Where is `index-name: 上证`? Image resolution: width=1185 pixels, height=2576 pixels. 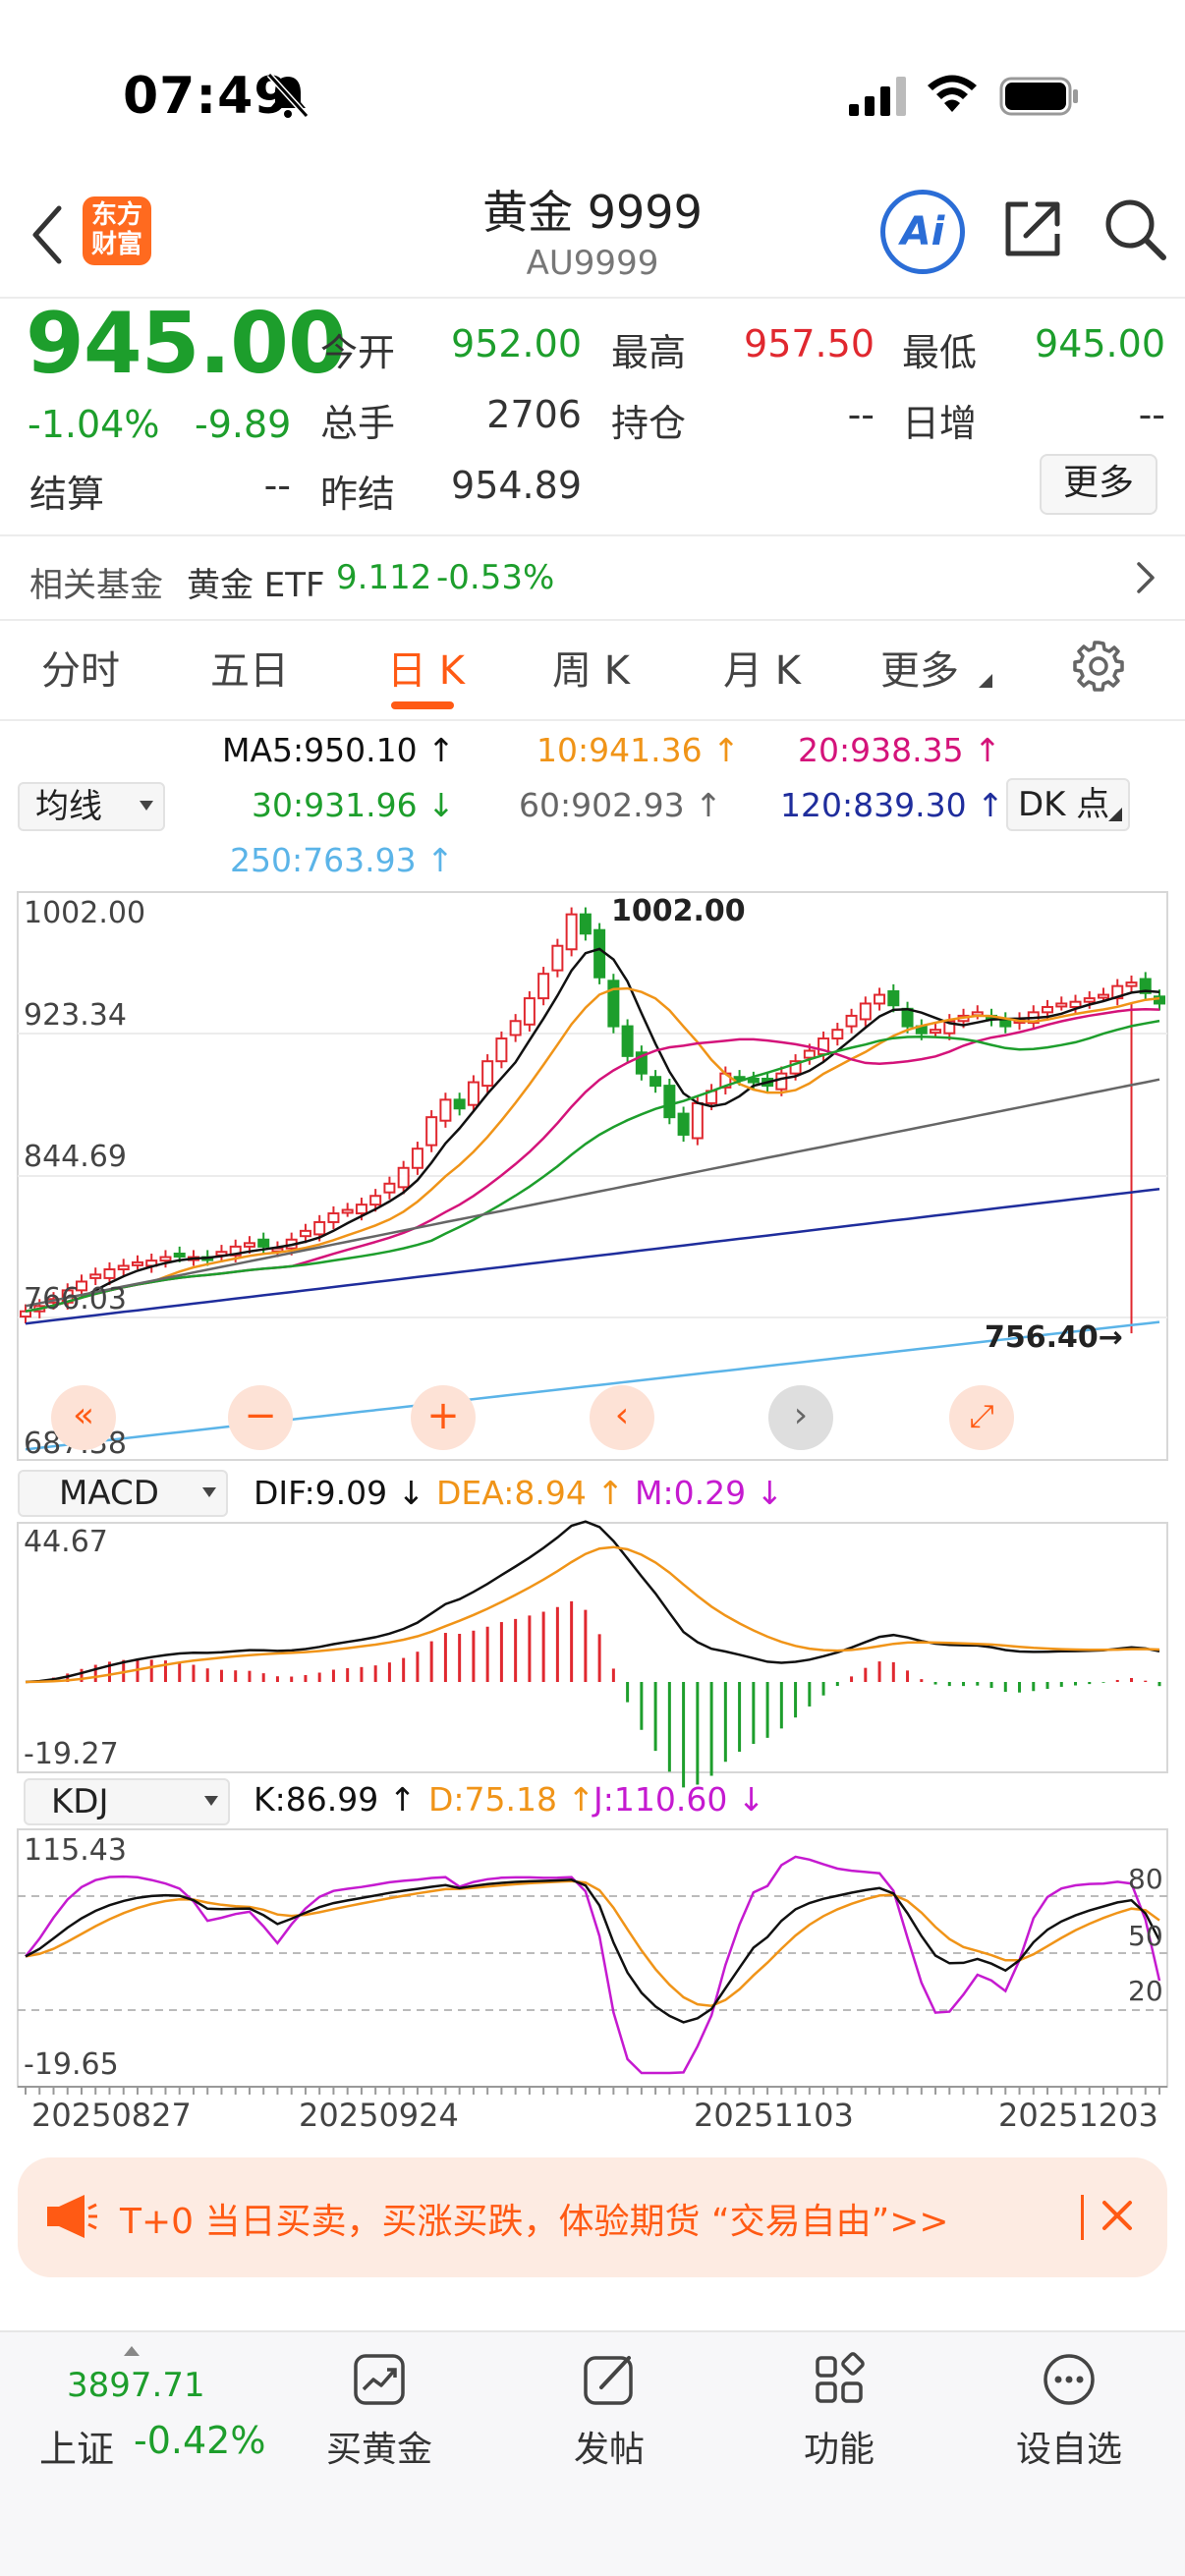
index-name: 上证 is located at coordinates (77, 2449).